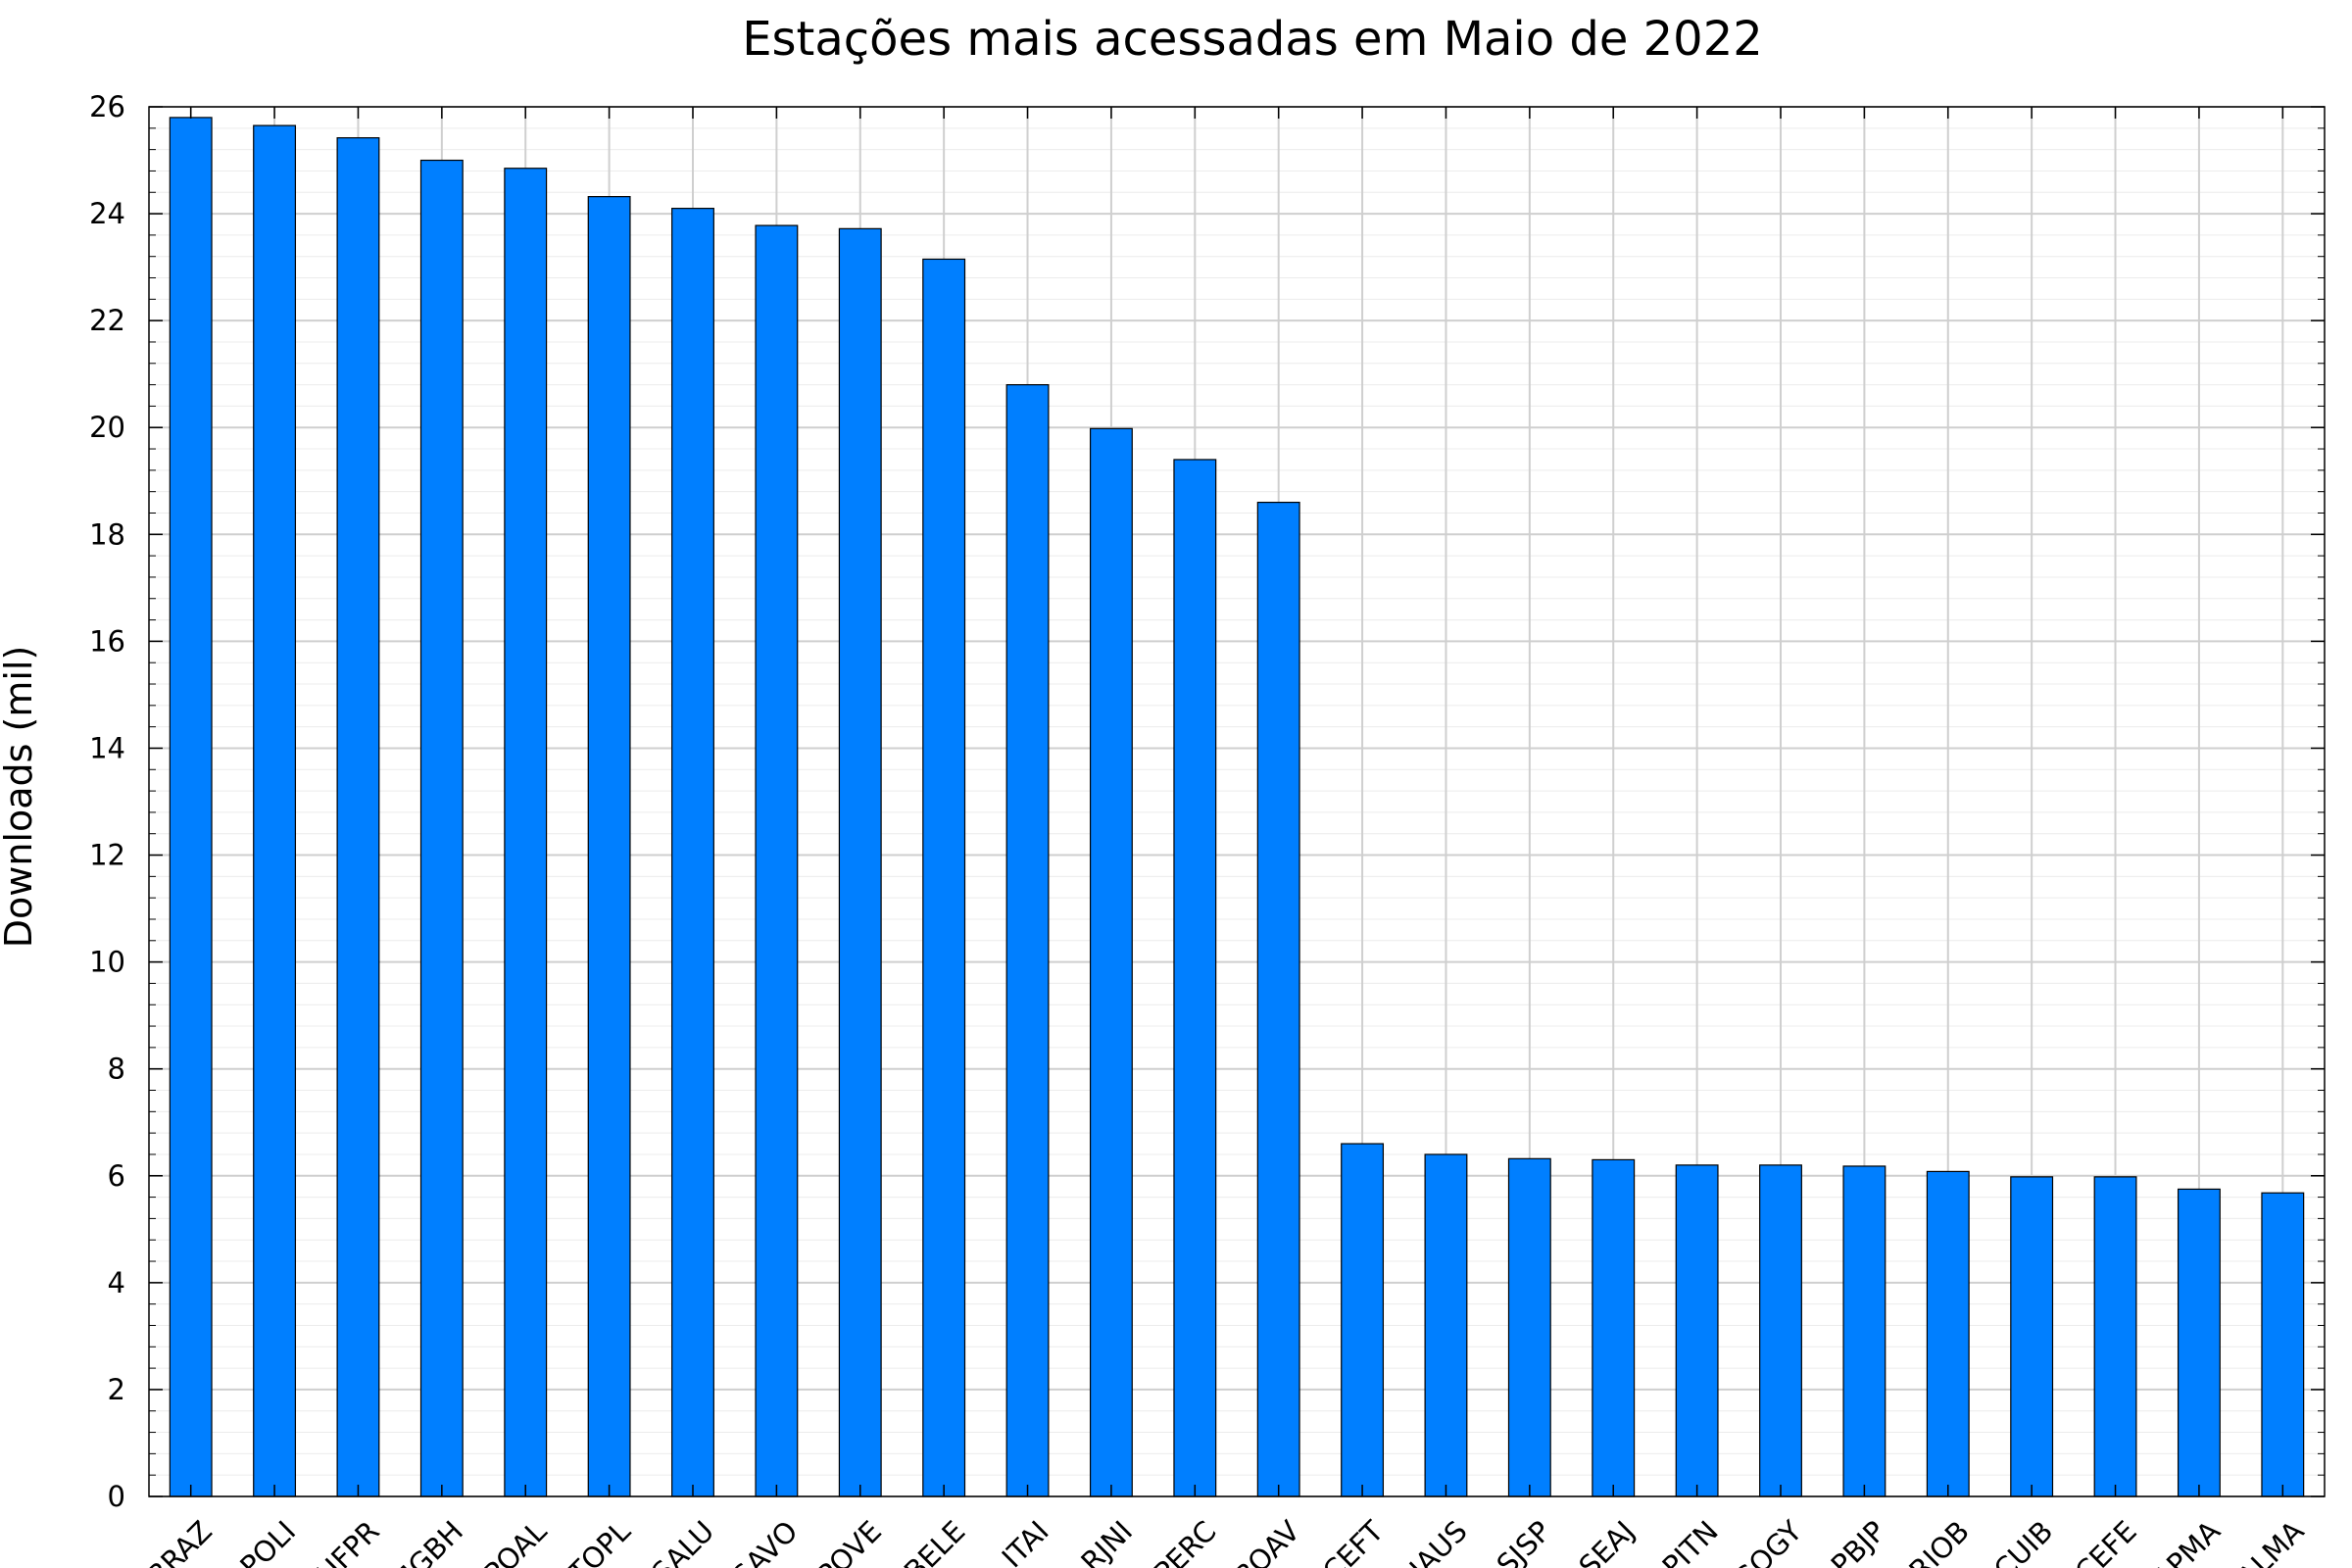 The image size is (2352, 1568). Describe the element at coordinates (1252, 39) in the screenshot. I see `chart-title: Estações mais acessadas em Maio de 2022` at that location.